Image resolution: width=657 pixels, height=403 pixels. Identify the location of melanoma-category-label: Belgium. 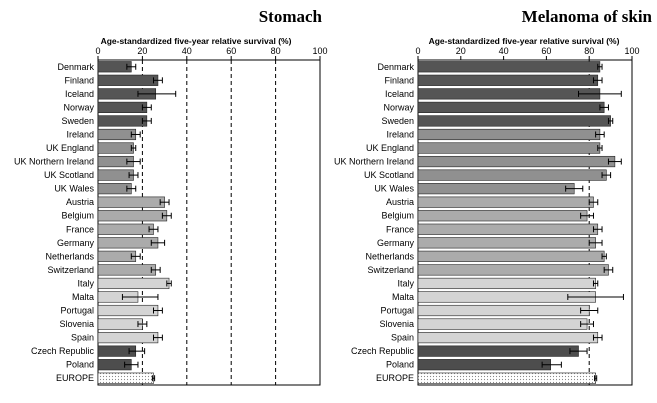
(397, 216).